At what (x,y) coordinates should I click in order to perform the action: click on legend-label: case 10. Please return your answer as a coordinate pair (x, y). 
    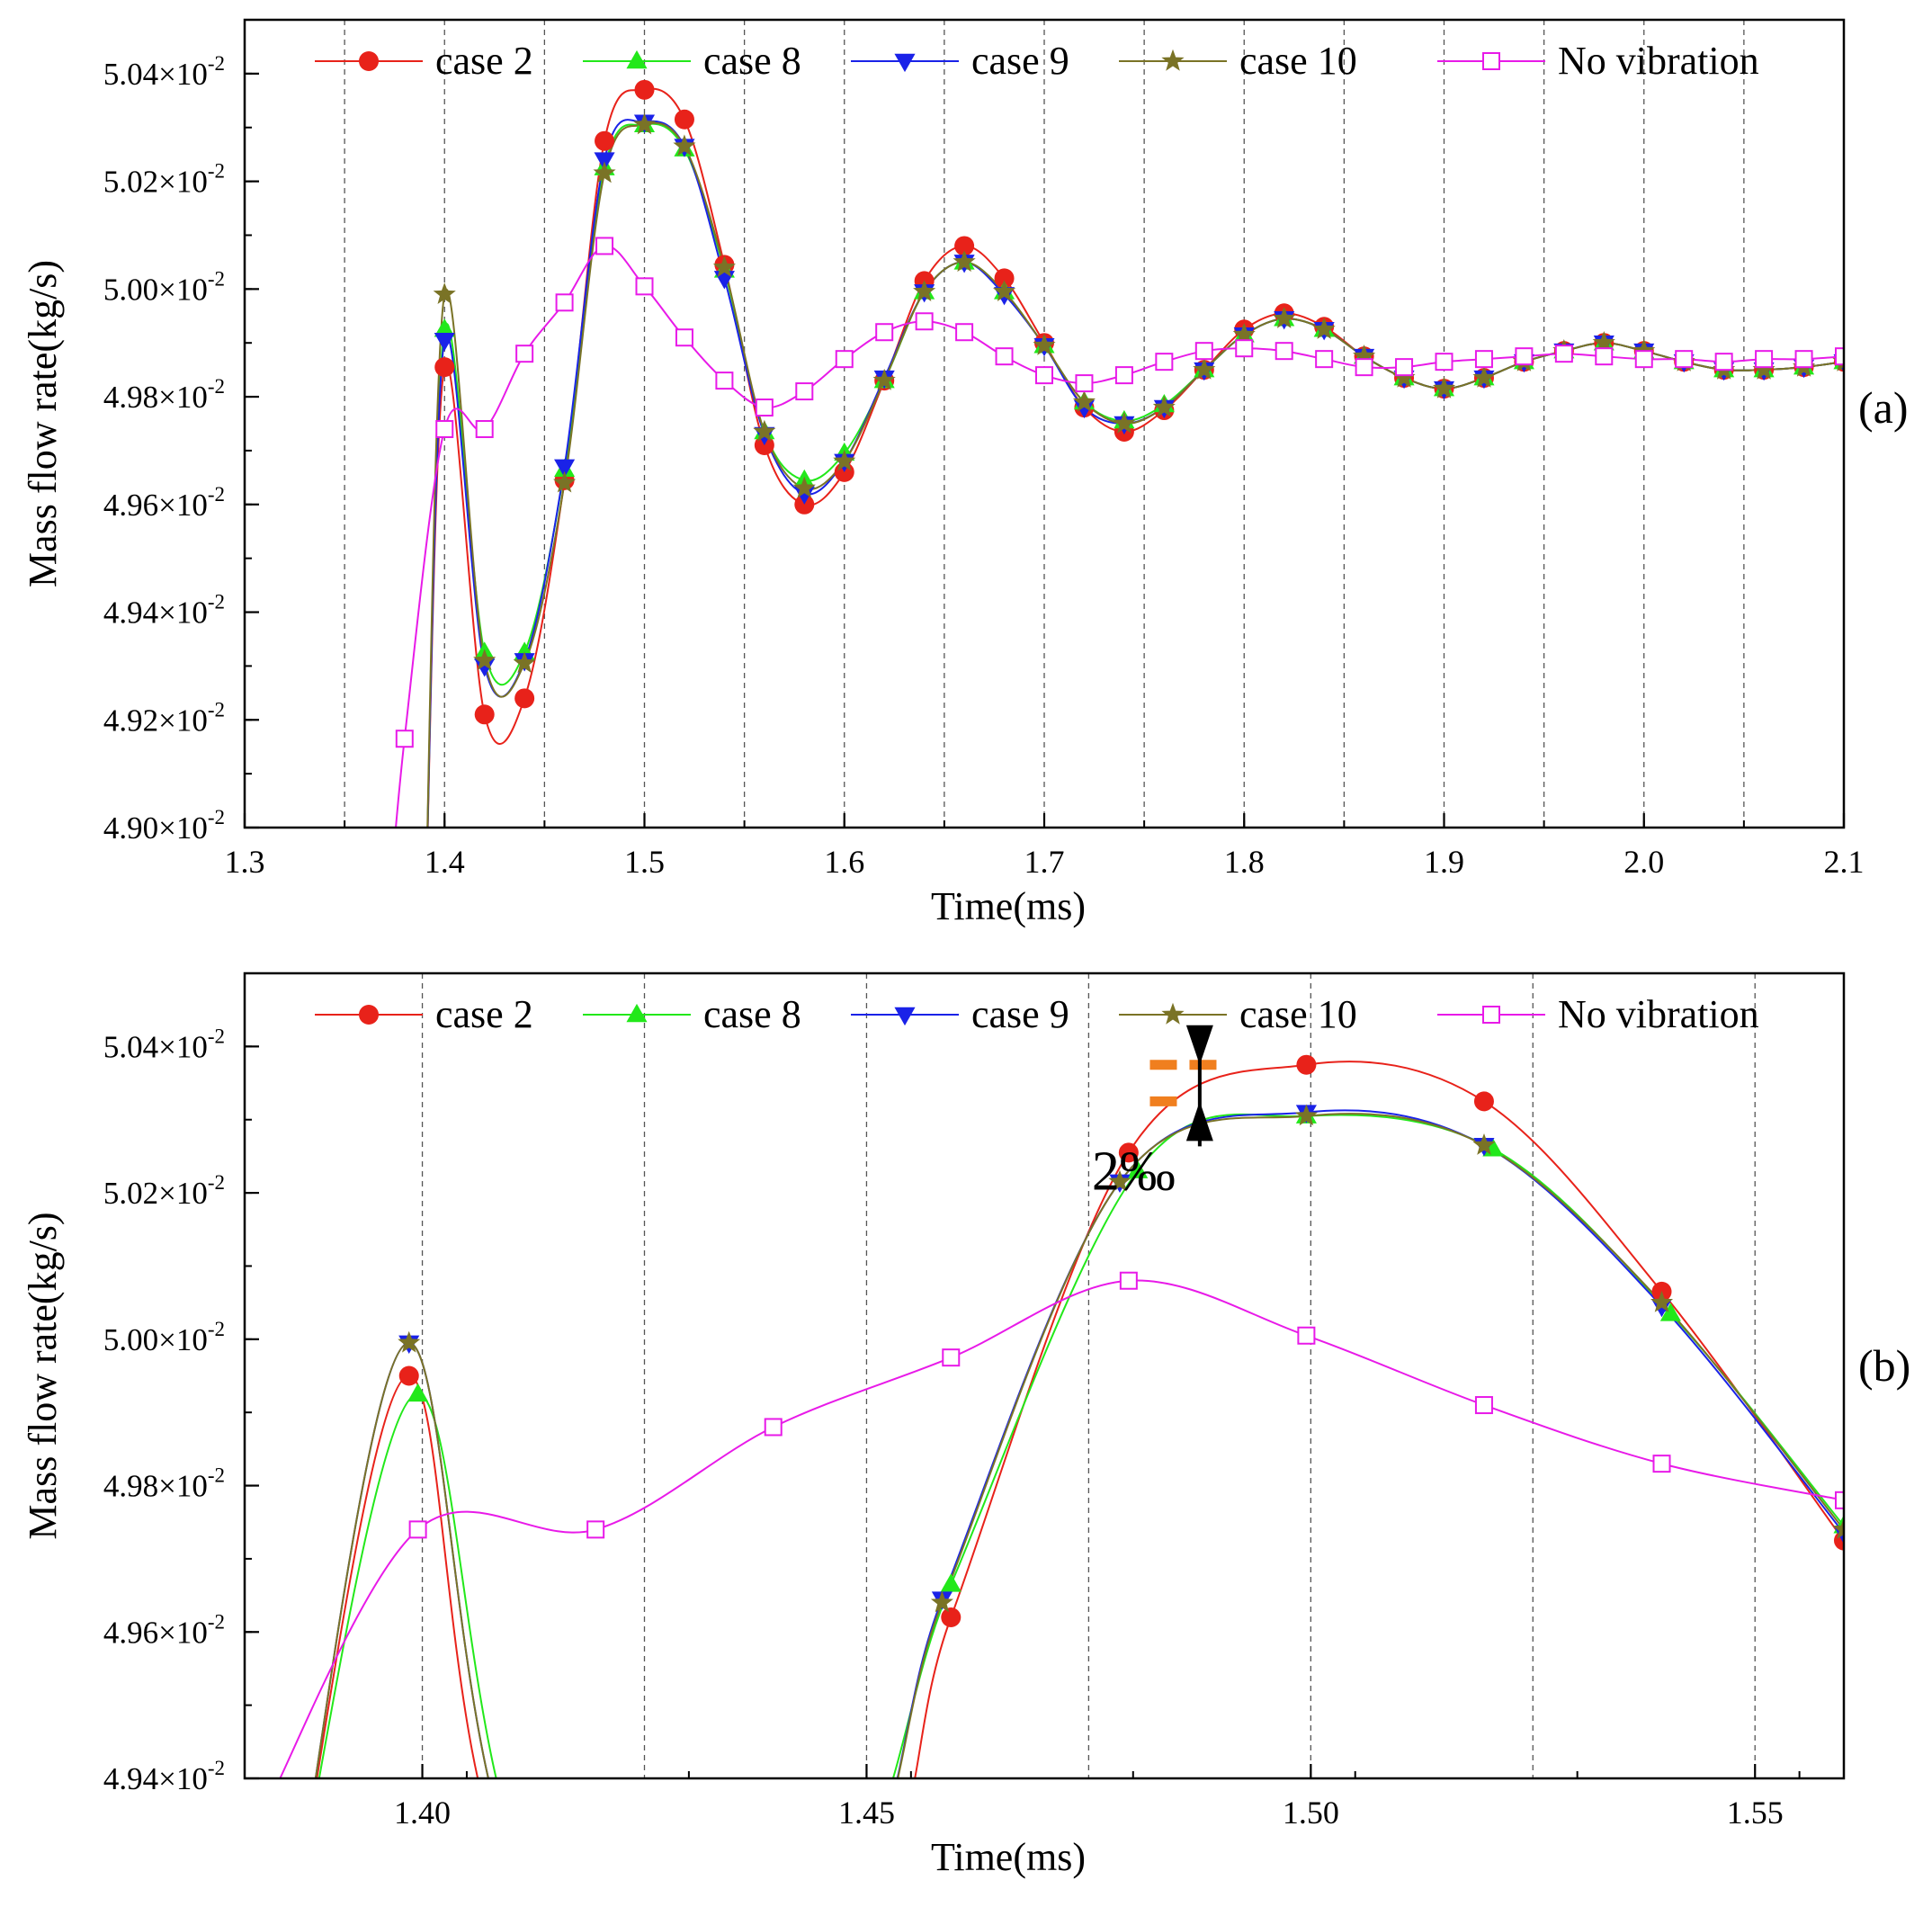
    Looking at the image, I should click on (1298, 61).